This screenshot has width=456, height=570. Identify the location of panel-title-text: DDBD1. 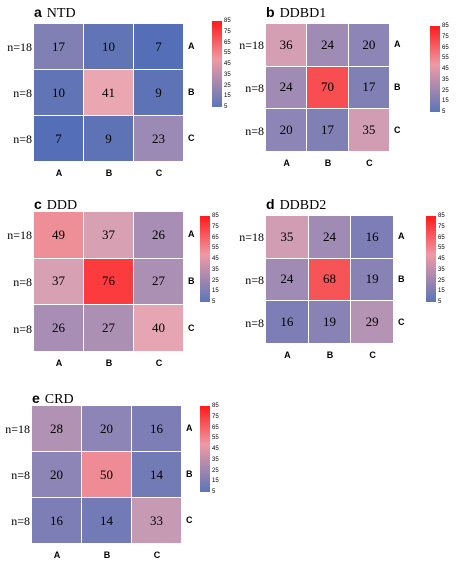
(303, 13).